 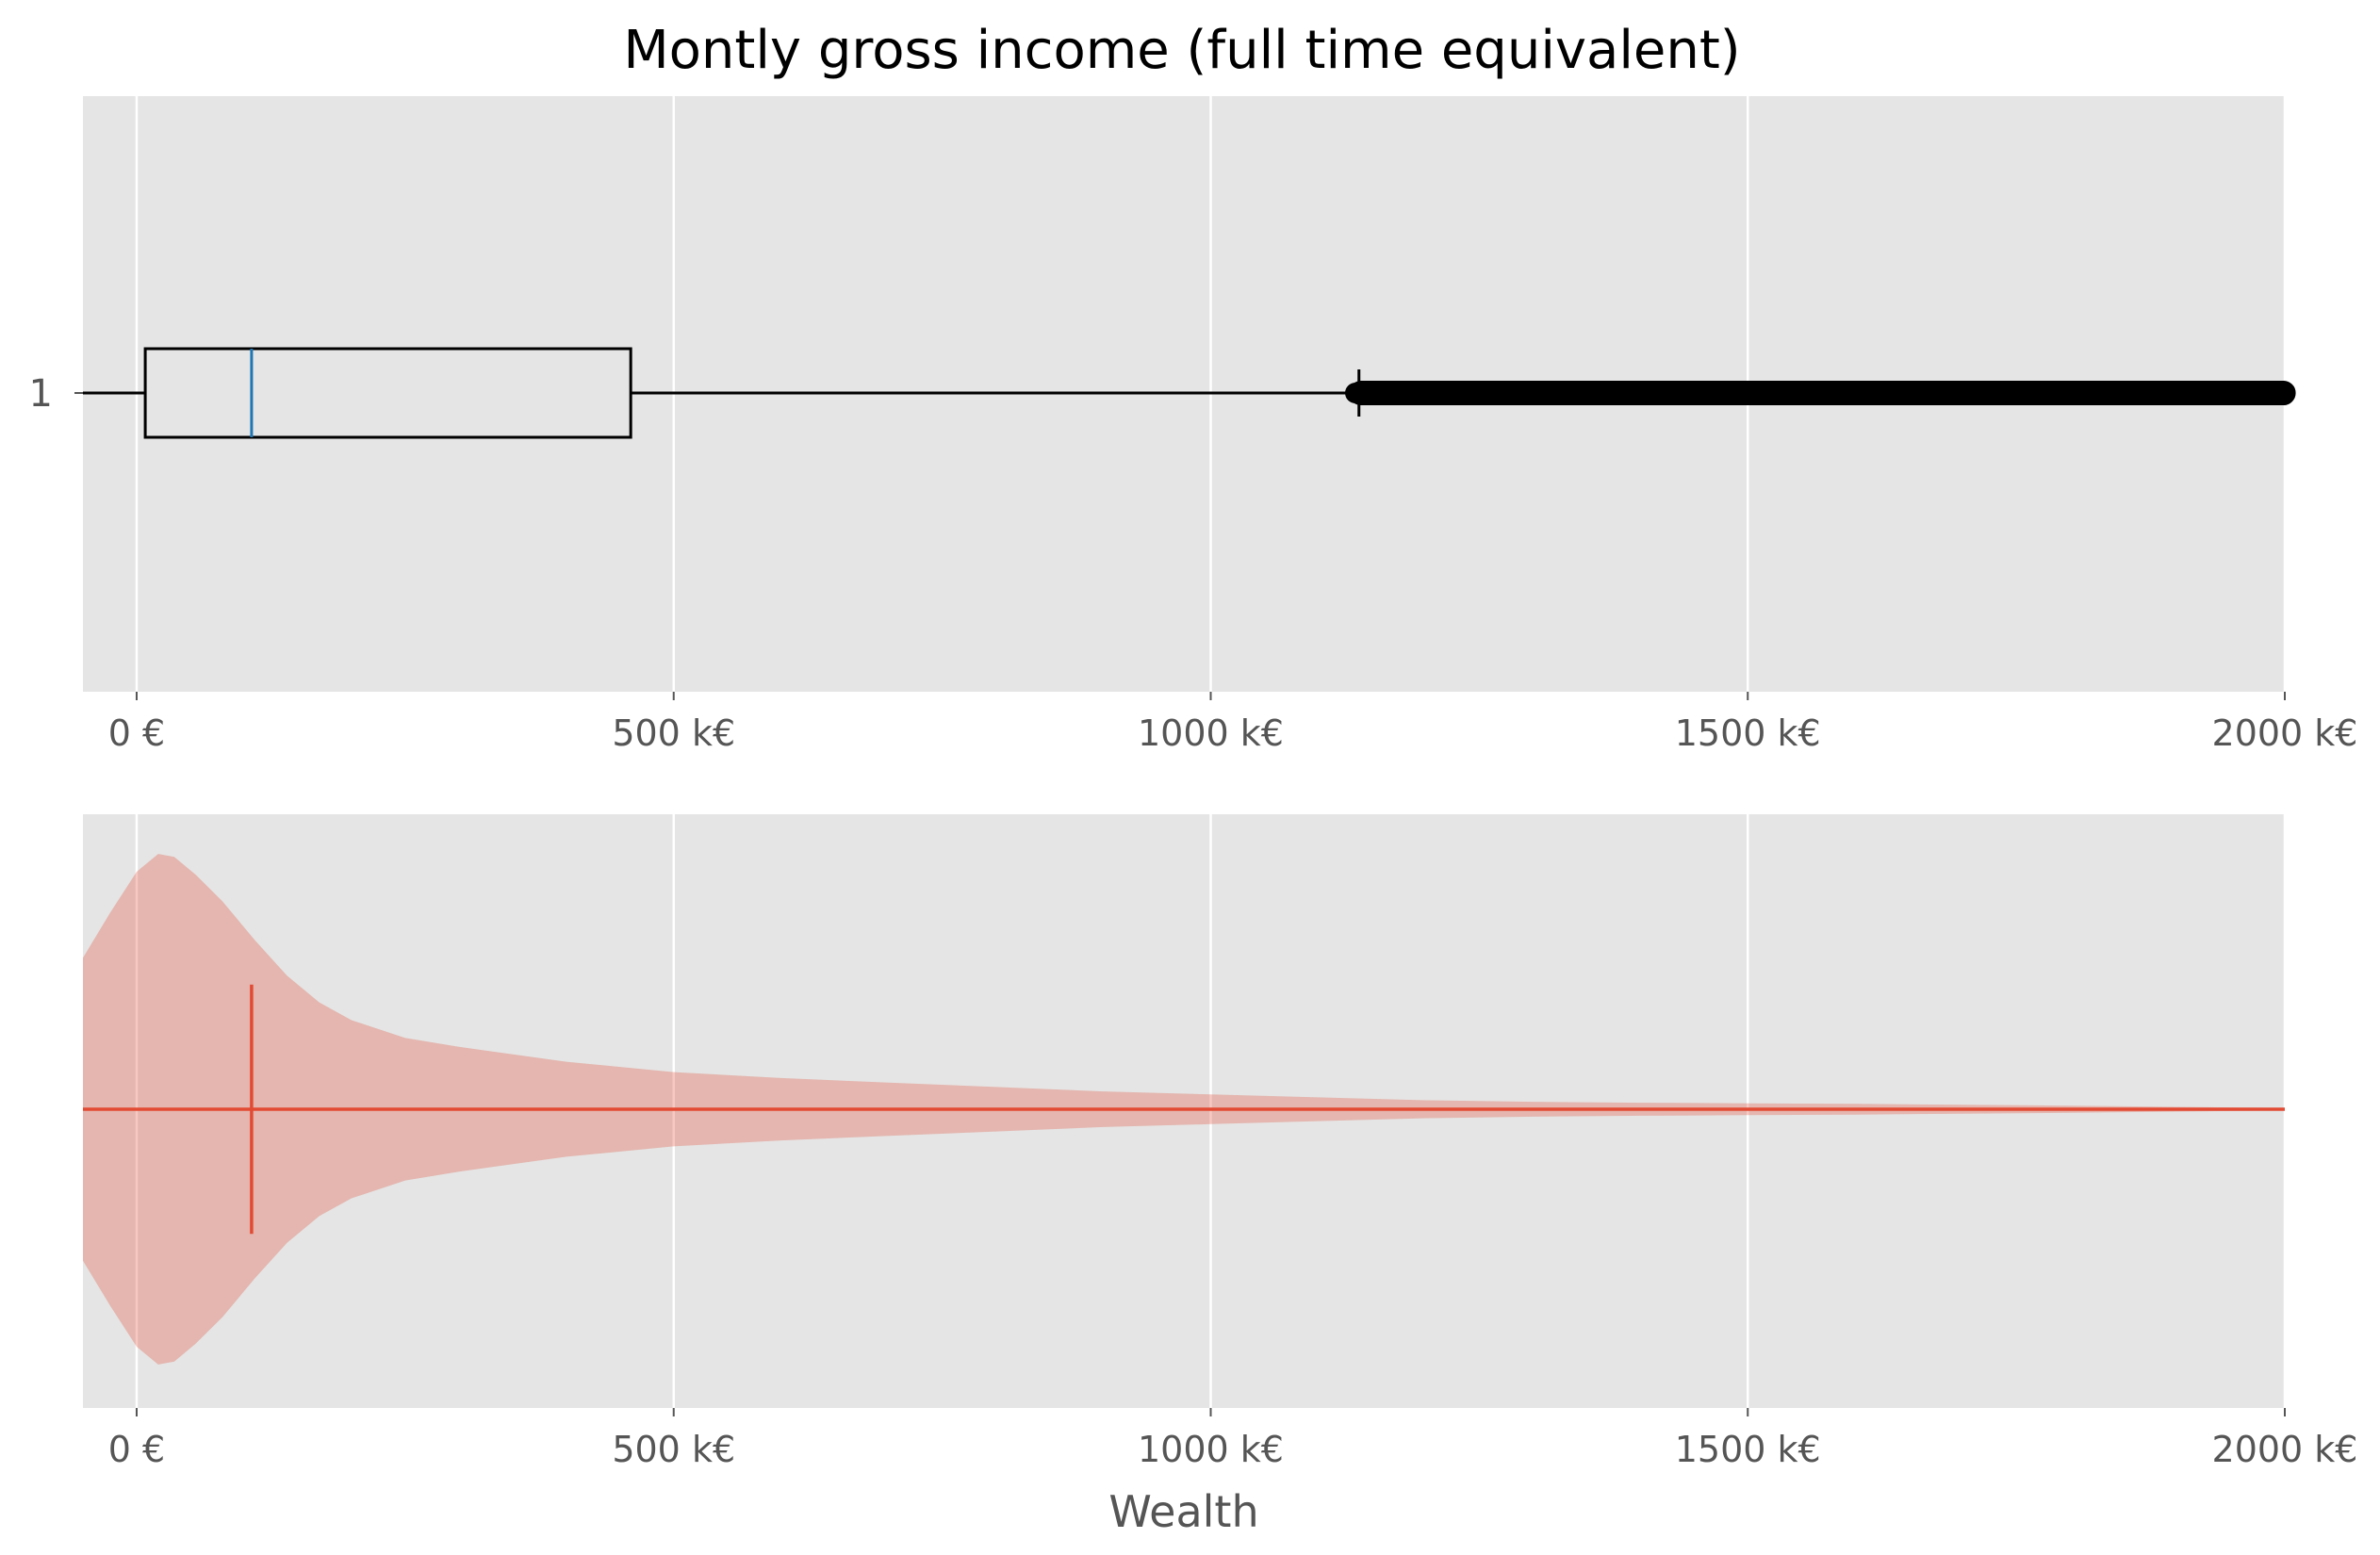 I want to click on x-axis-label: Wealth, so click(x=1183, y=1511).